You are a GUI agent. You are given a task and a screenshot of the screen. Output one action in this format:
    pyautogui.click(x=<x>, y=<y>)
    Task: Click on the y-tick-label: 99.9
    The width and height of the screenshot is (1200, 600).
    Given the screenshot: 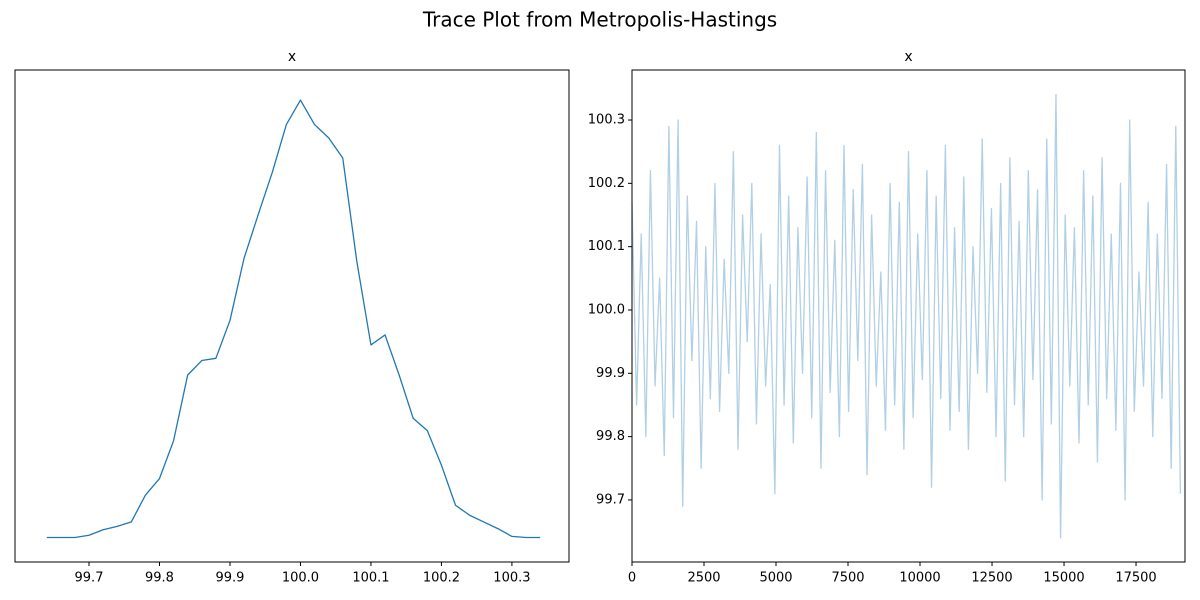 What is the action you would take?
    pyautogui.click(x=610, y=373)
    